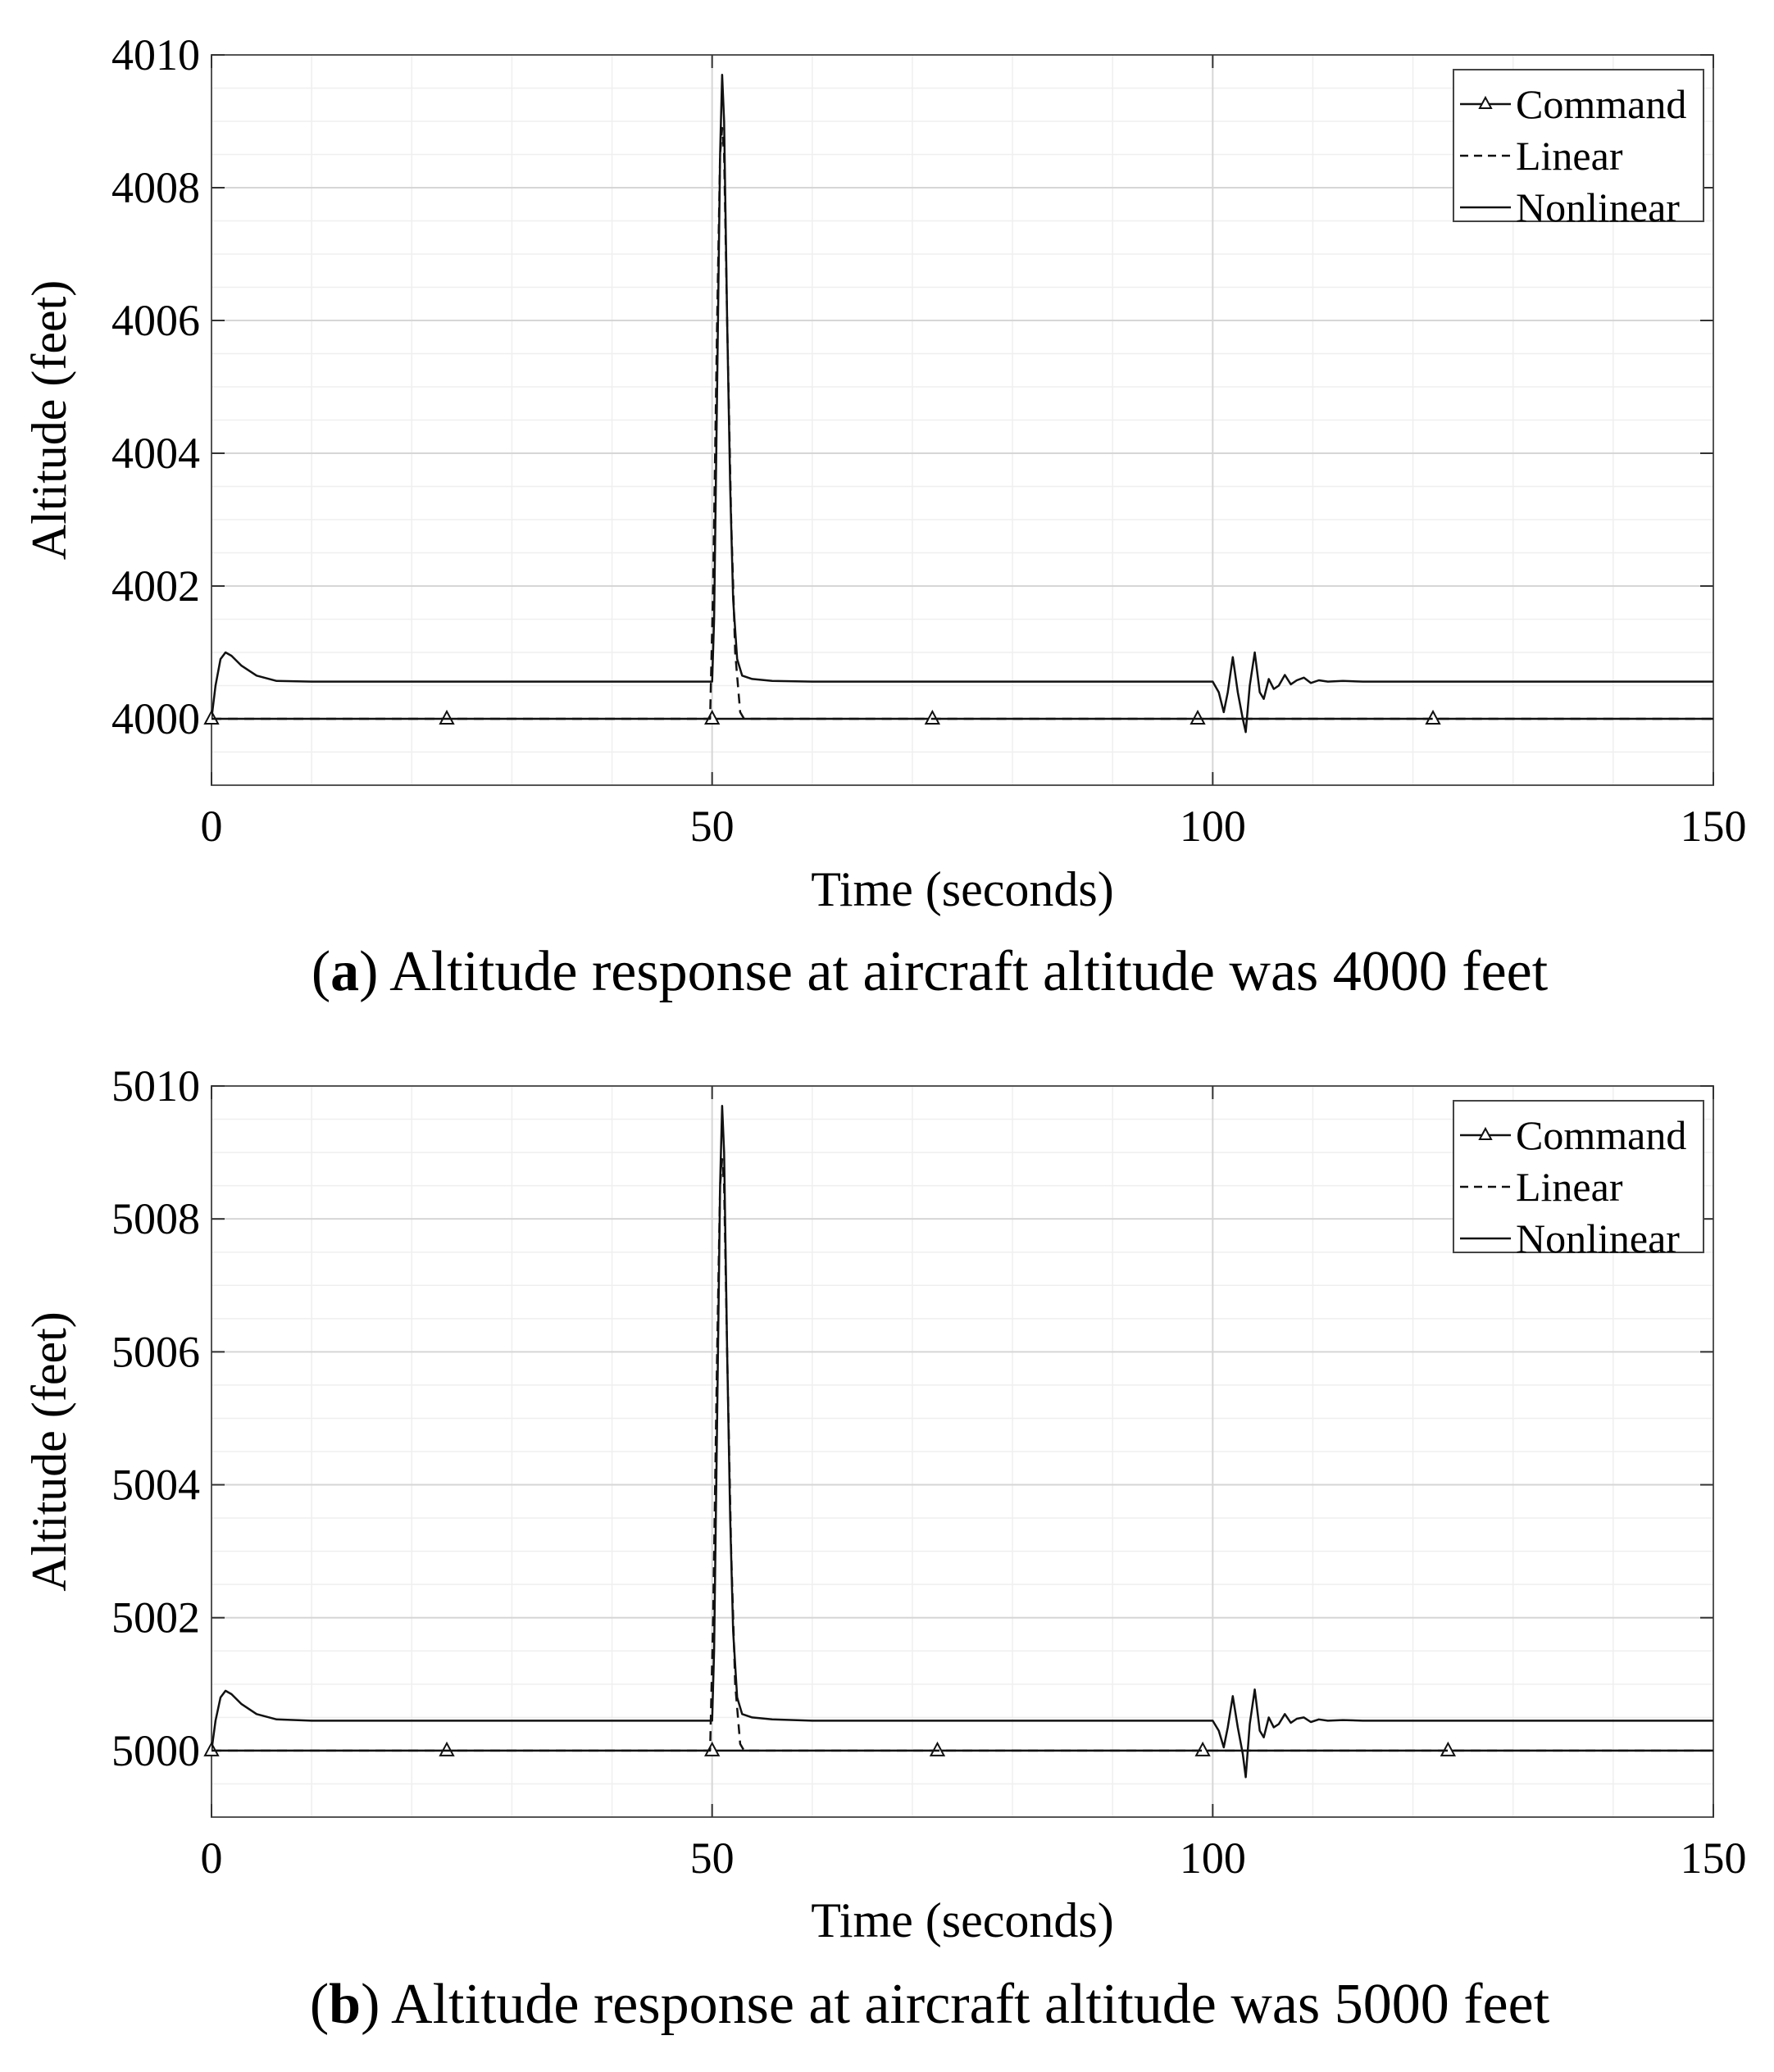  I want to click on y-tick-label: 5006, so click(156, 1351).